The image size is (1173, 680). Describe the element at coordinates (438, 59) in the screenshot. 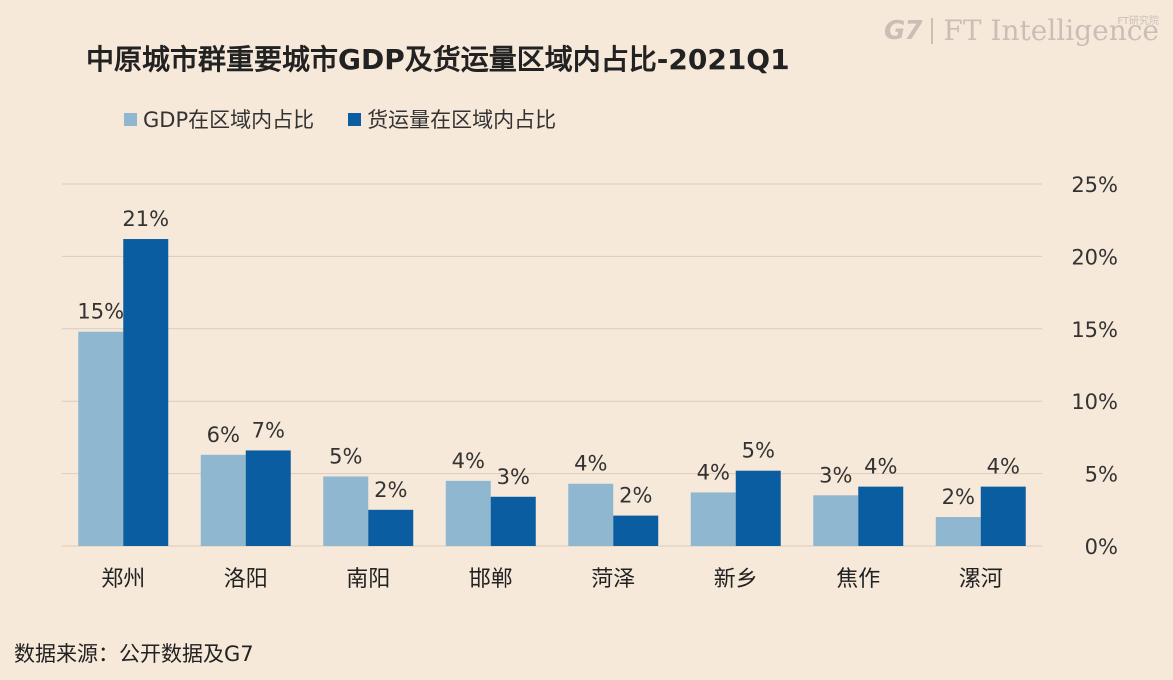

I see `chart-title: 中原城市群重要城市GDP及货运量区域内占比-2021Q1` at that location.